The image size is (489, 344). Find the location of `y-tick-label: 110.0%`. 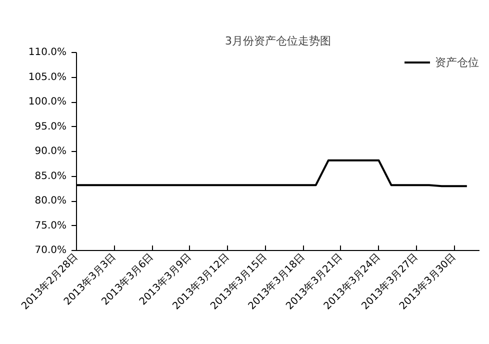

y-tick-label: 110.0% is located at coordinates (47, 52).